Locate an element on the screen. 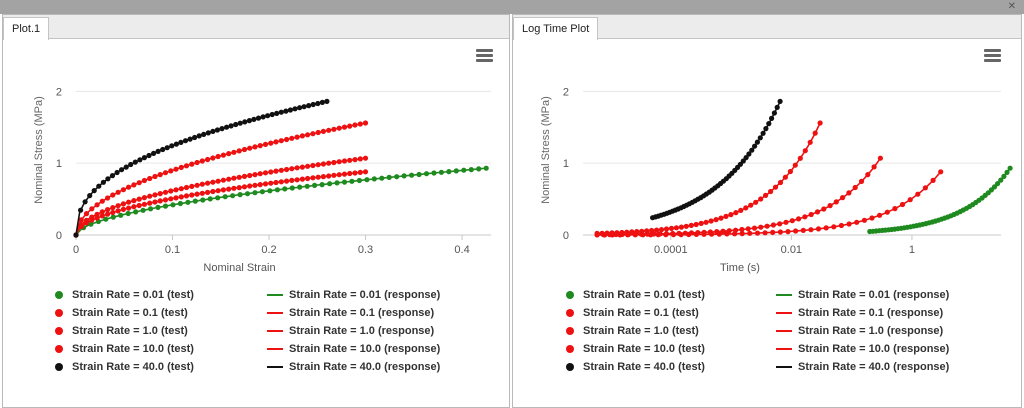 The height and width of the screenshot is (408, 1024). x-tick-label: 0.0001 is located at coordinates (671, 250).